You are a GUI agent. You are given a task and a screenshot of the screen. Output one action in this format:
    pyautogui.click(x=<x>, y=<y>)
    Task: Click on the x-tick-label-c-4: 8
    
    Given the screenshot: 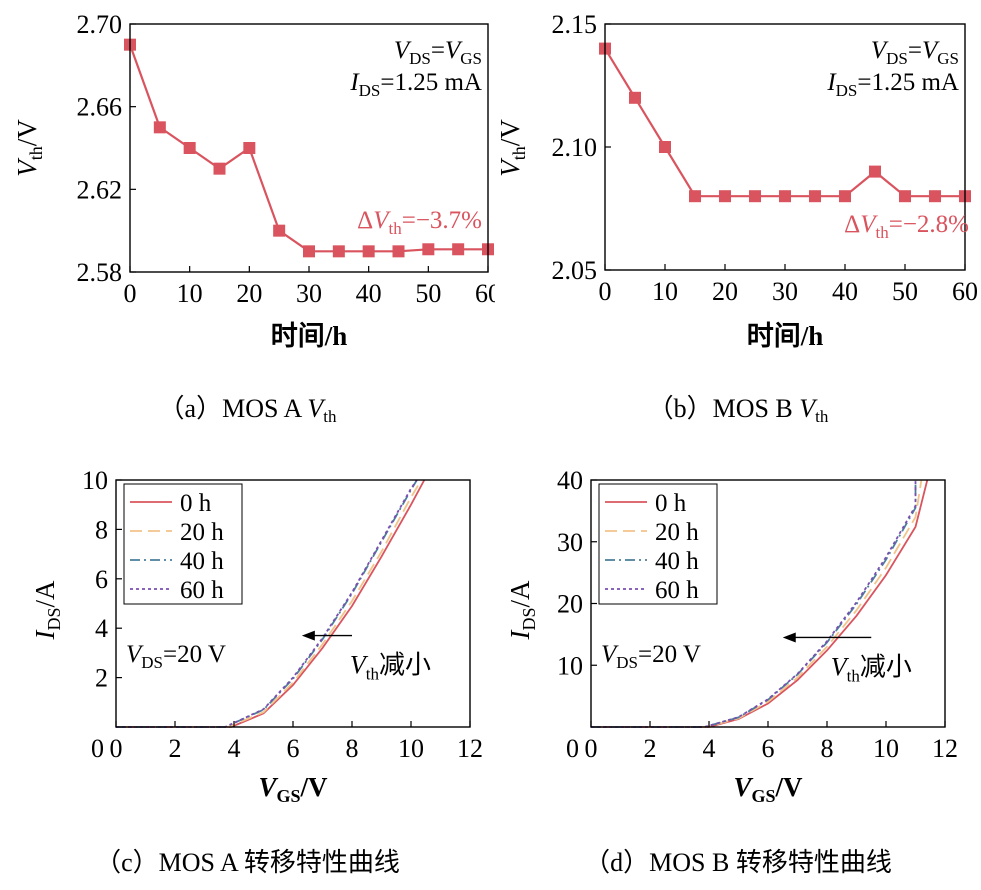 What is the action you would take?
    pyautogui.click(x=352, y=748)
    